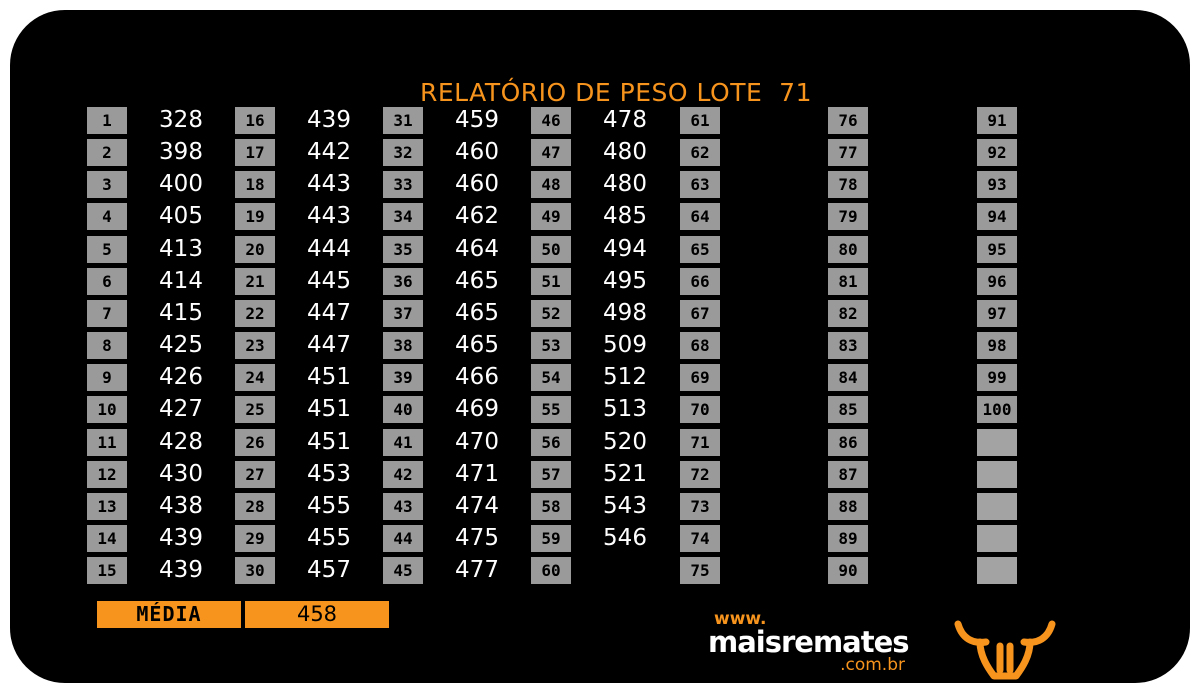 The height and width of the screenshot is (700, 1200). Describe the element at coordinates (477, 120) in the screenshot. I see `animal-weight: 459` at that location.